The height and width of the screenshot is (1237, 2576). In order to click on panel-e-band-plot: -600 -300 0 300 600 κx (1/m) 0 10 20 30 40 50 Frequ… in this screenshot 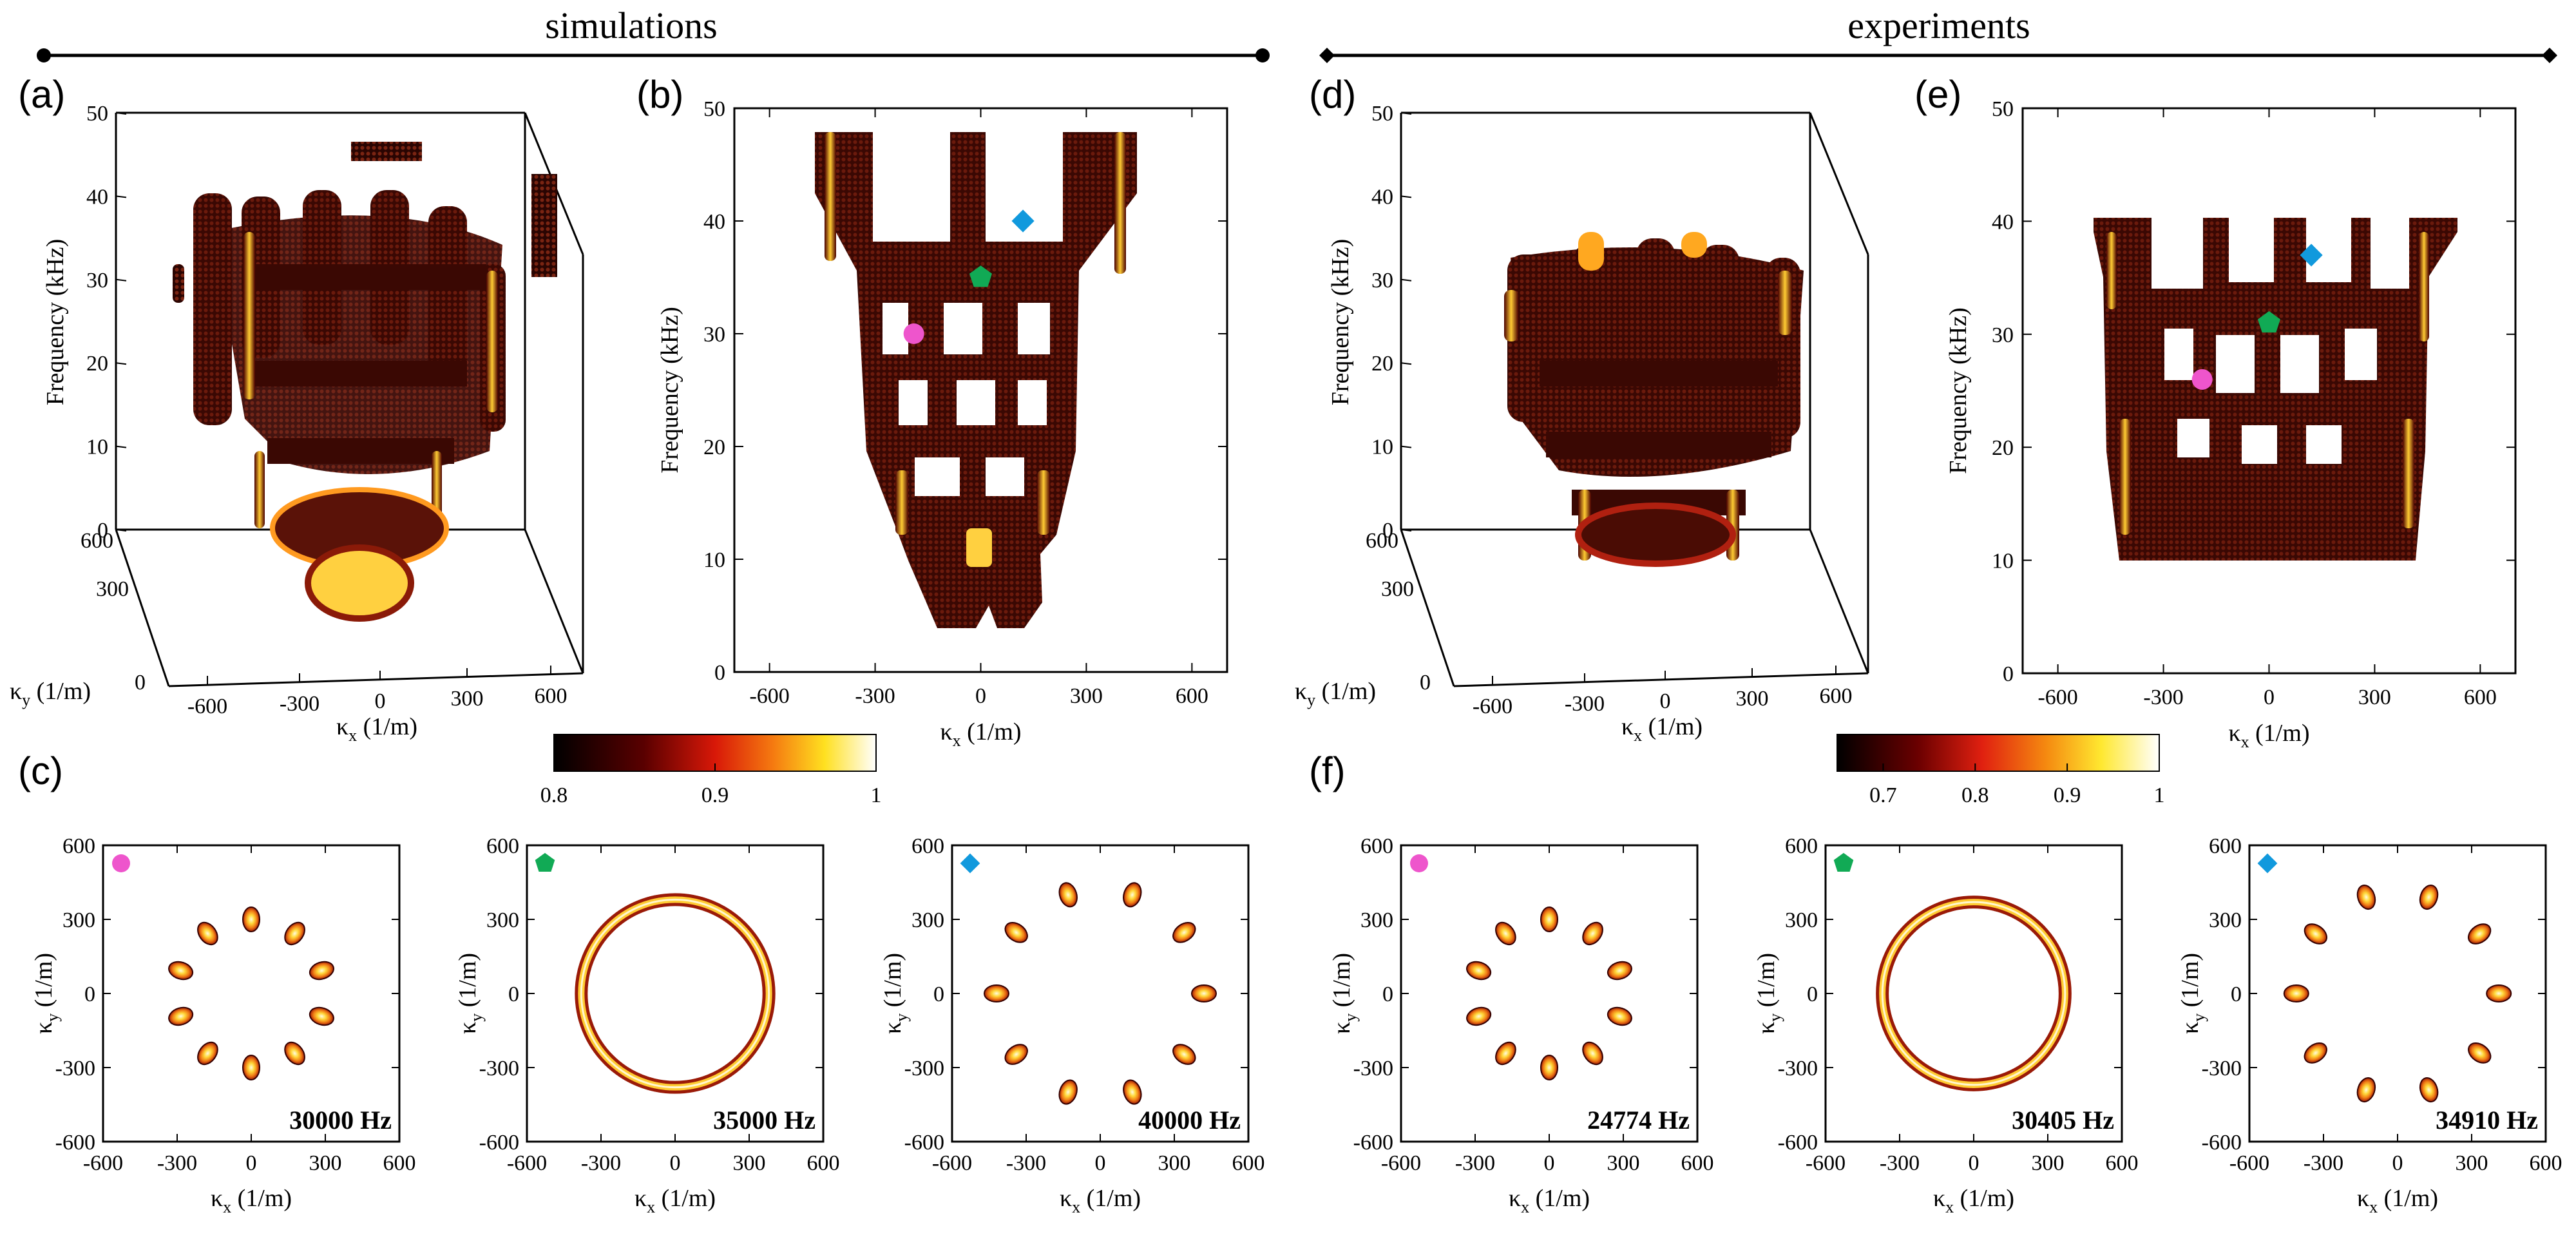, I will do `click(2231, 424)`.